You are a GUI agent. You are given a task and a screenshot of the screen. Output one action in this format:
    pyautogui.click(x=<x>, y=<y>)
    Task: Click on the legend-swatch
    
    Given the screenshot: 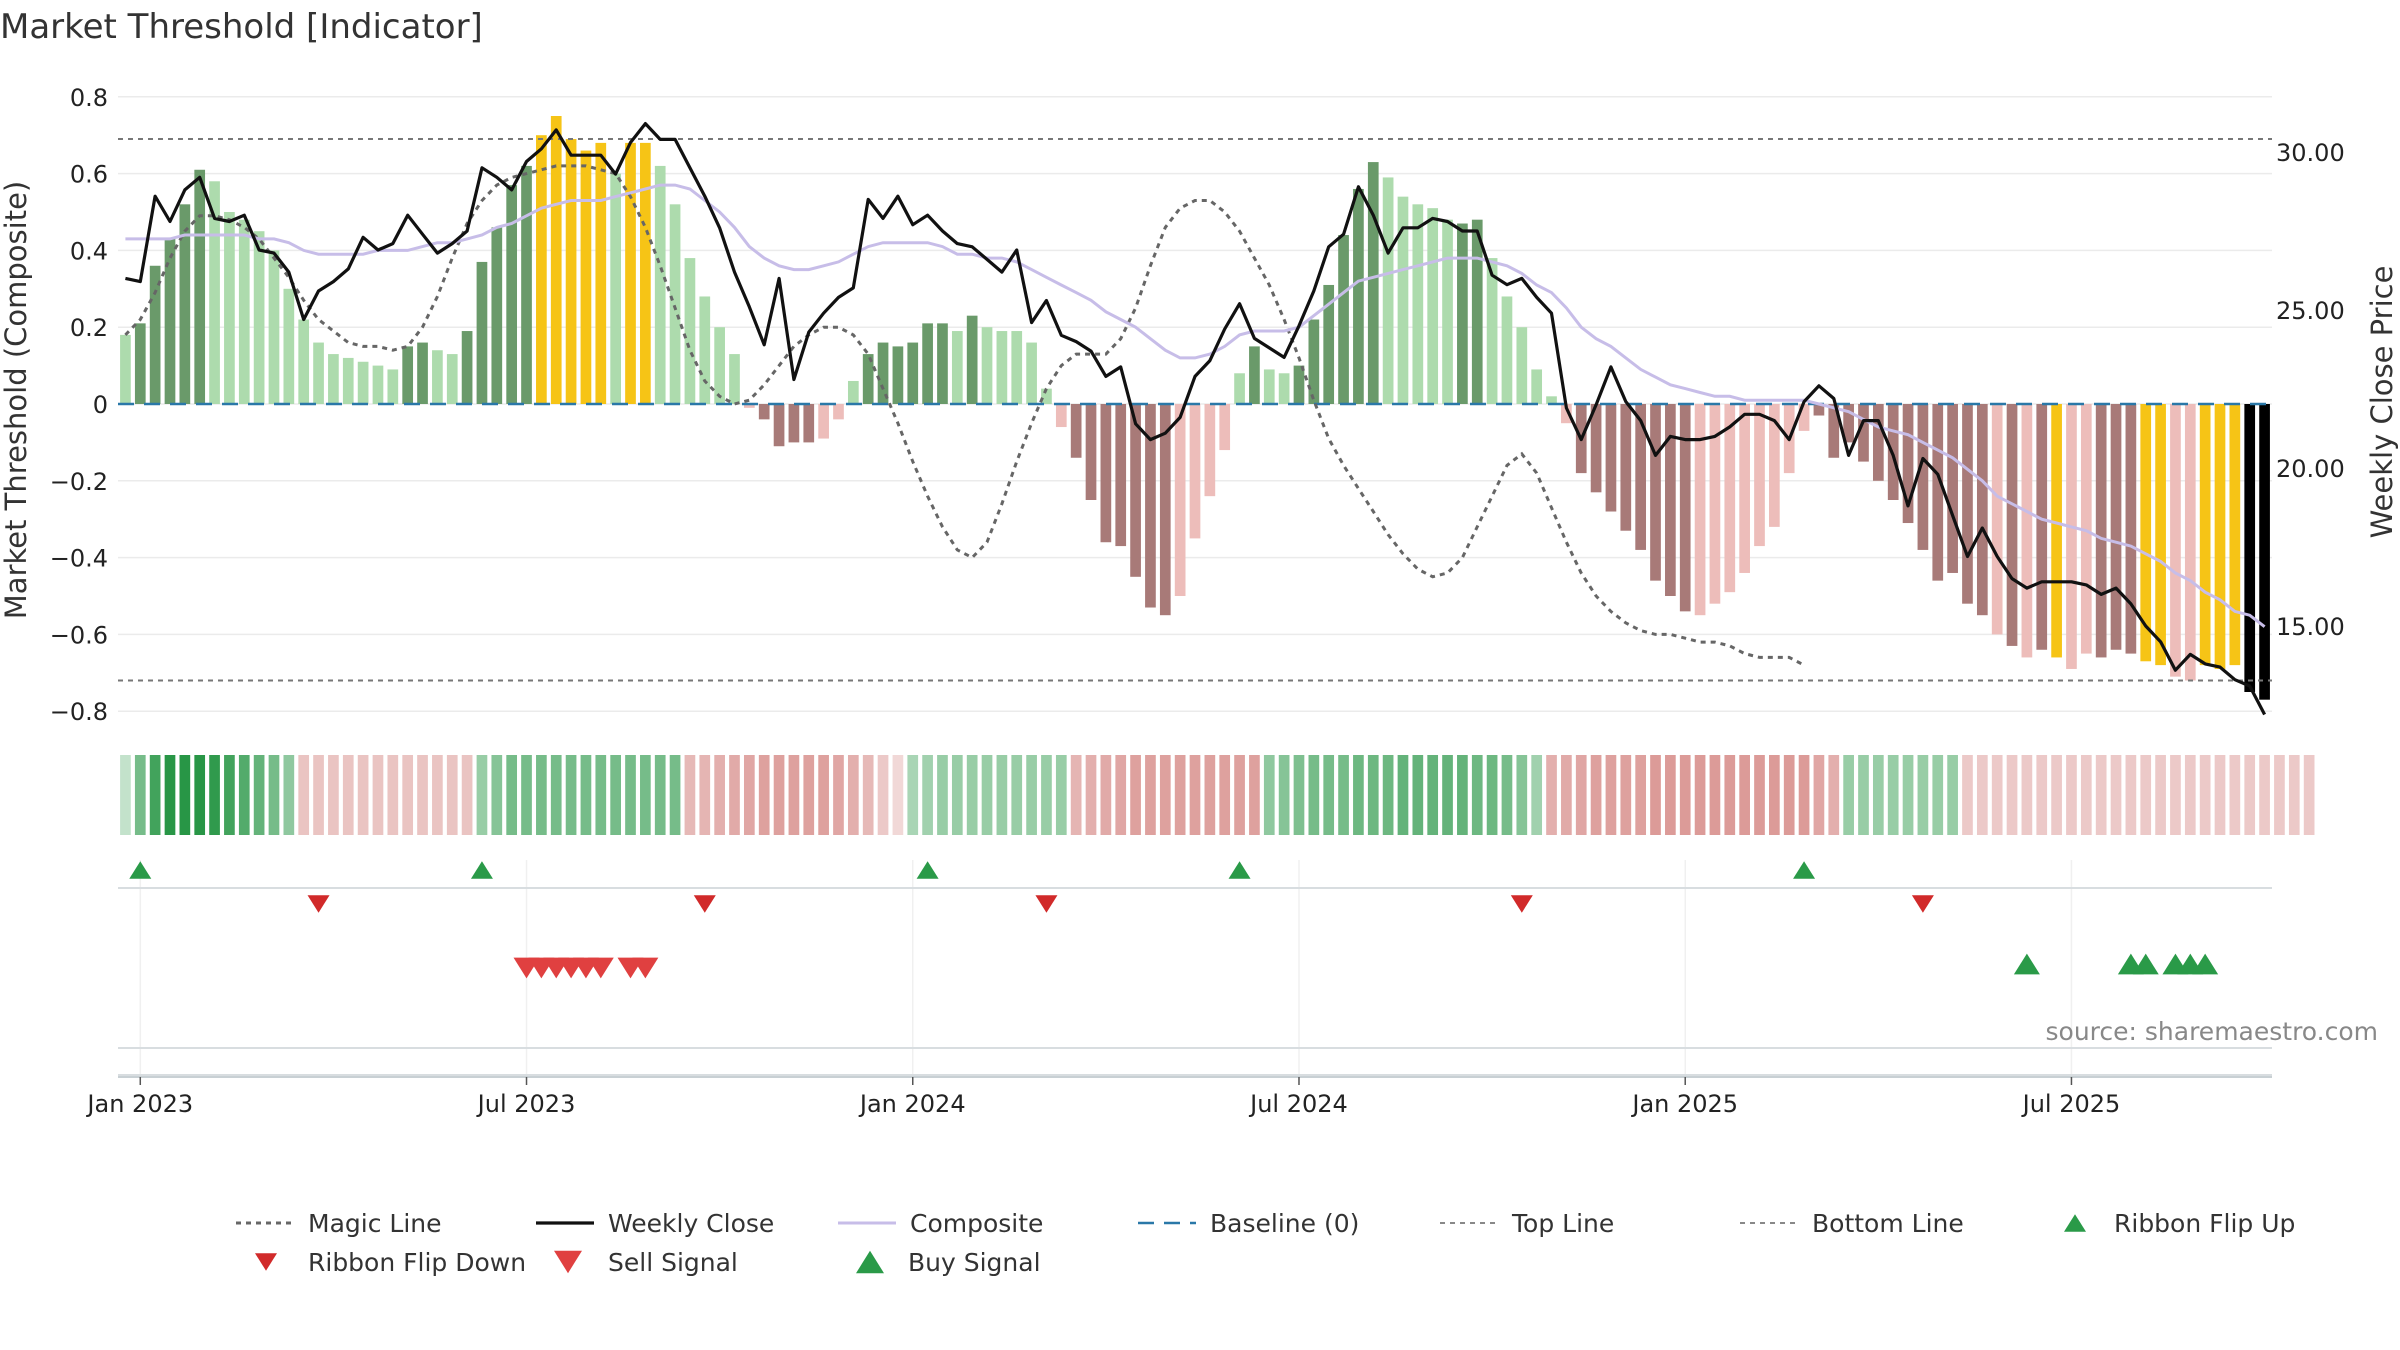 What is the action you would take?
    pyautogui.click(x=266, y=1262)
    